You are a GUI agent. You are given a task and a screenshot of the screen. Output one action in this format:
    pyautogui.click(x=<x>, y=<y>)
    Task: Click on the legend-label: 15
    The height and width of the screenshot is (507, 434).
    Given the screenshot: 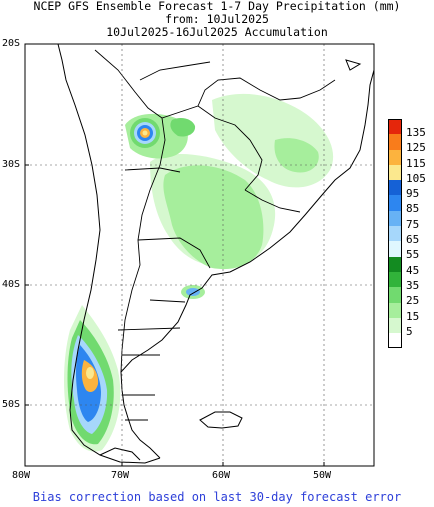 What is the action you would take?
    pyautogui.click(x=413, y=316)
    